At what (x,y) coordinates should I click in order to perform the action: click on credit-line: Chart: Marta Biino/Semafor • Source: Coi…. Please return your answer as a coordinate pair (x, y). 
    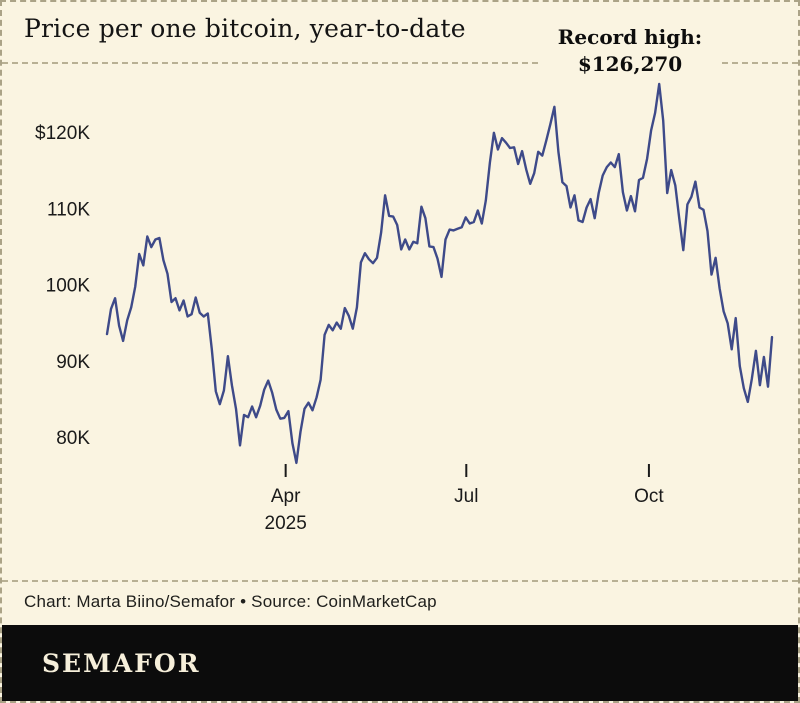
    Looking at the image, I should click on (230, 601).